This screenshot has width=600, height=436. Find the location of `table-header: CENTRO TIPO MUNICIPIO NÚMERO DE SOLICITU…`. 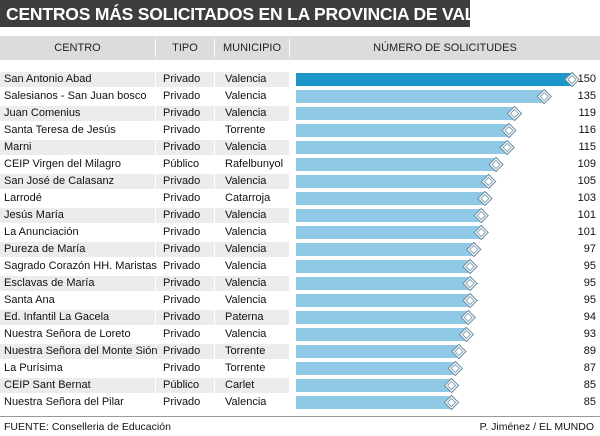

table-header: CENTRO TIPO MUNICIPIO NÚMERO DE SOLICITU… is located at coordinates (300, 48).